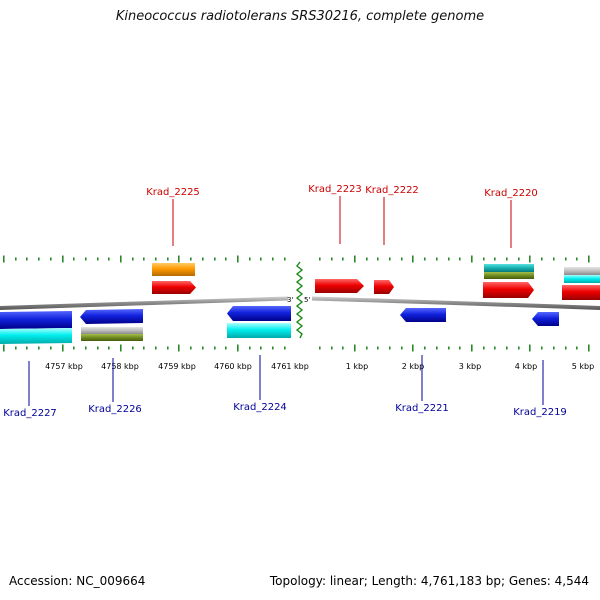 This screenshot has height=600, width=600. Describe the element at coordinates (582, 279) in the screenshot. I see `gene-feature-cyan-right` at that location.